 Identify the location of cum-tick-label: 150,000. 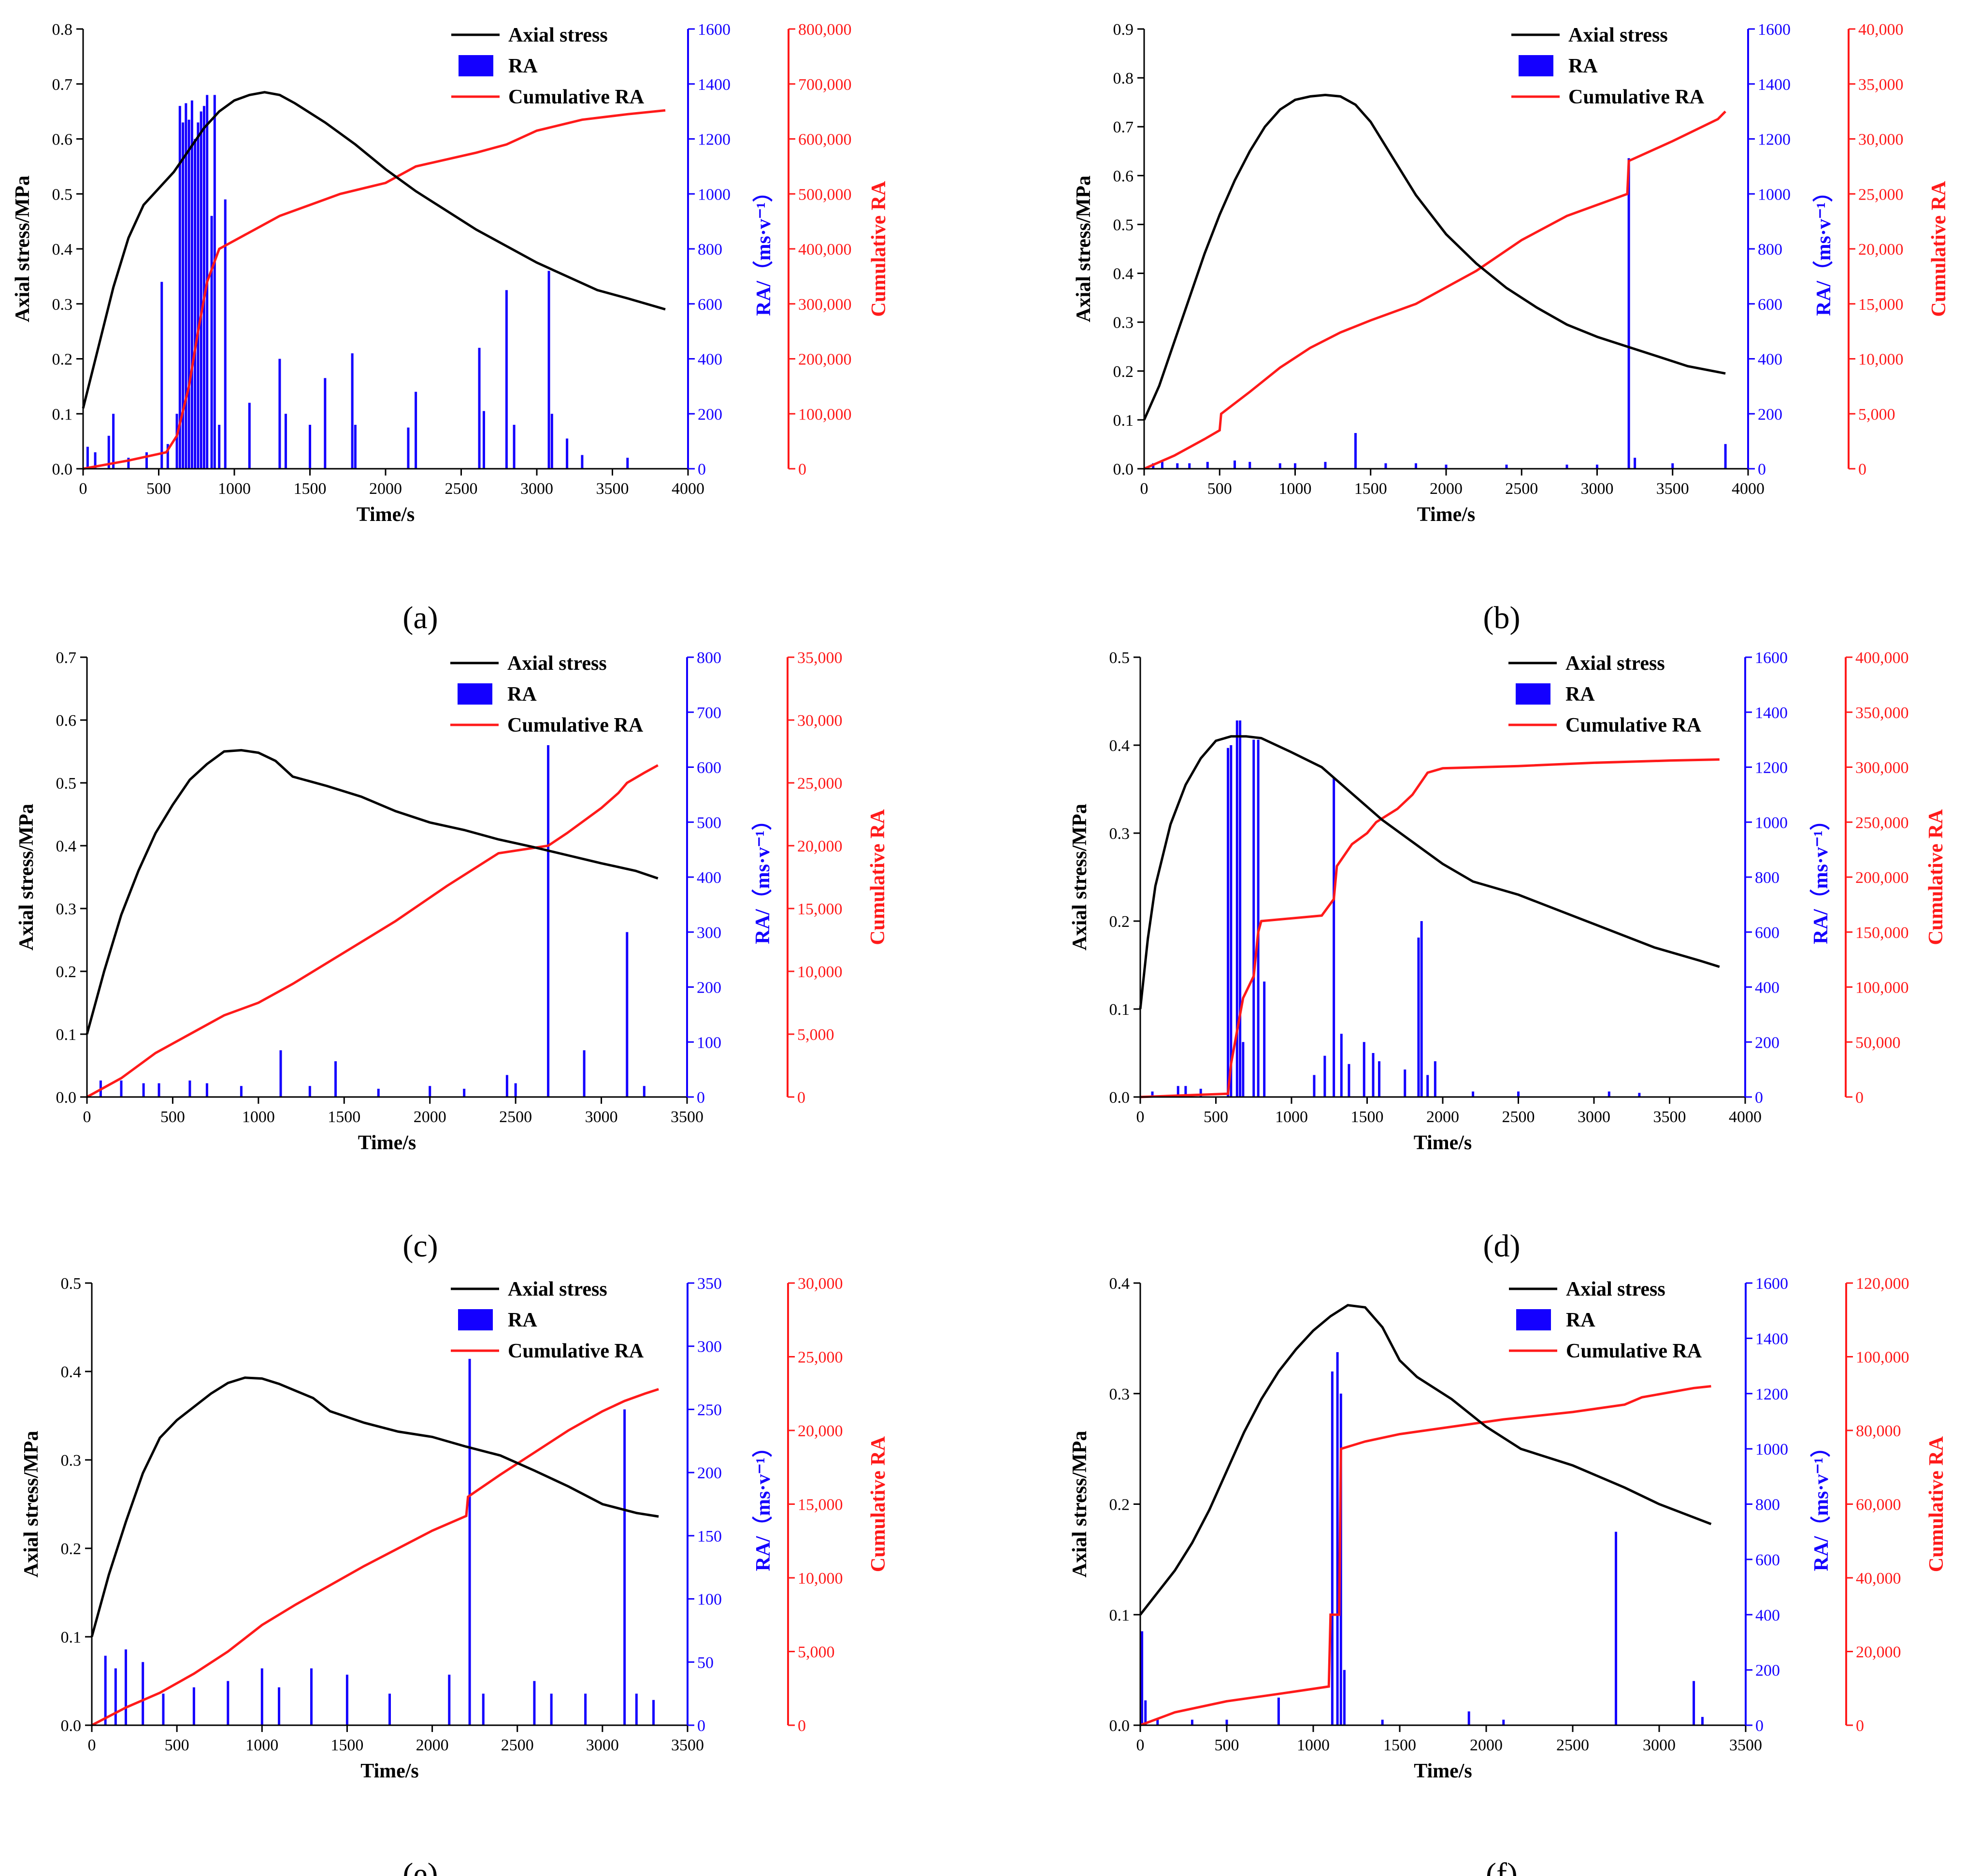
(1882, 933).